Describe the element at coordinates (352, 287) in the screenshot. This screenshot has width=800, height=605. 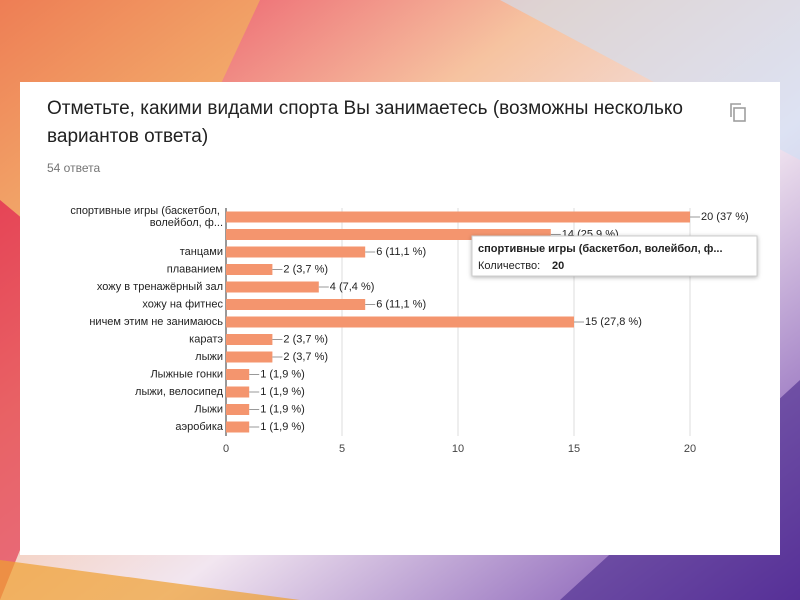
I see `data-label: 4 (7,4 %)` at that location.